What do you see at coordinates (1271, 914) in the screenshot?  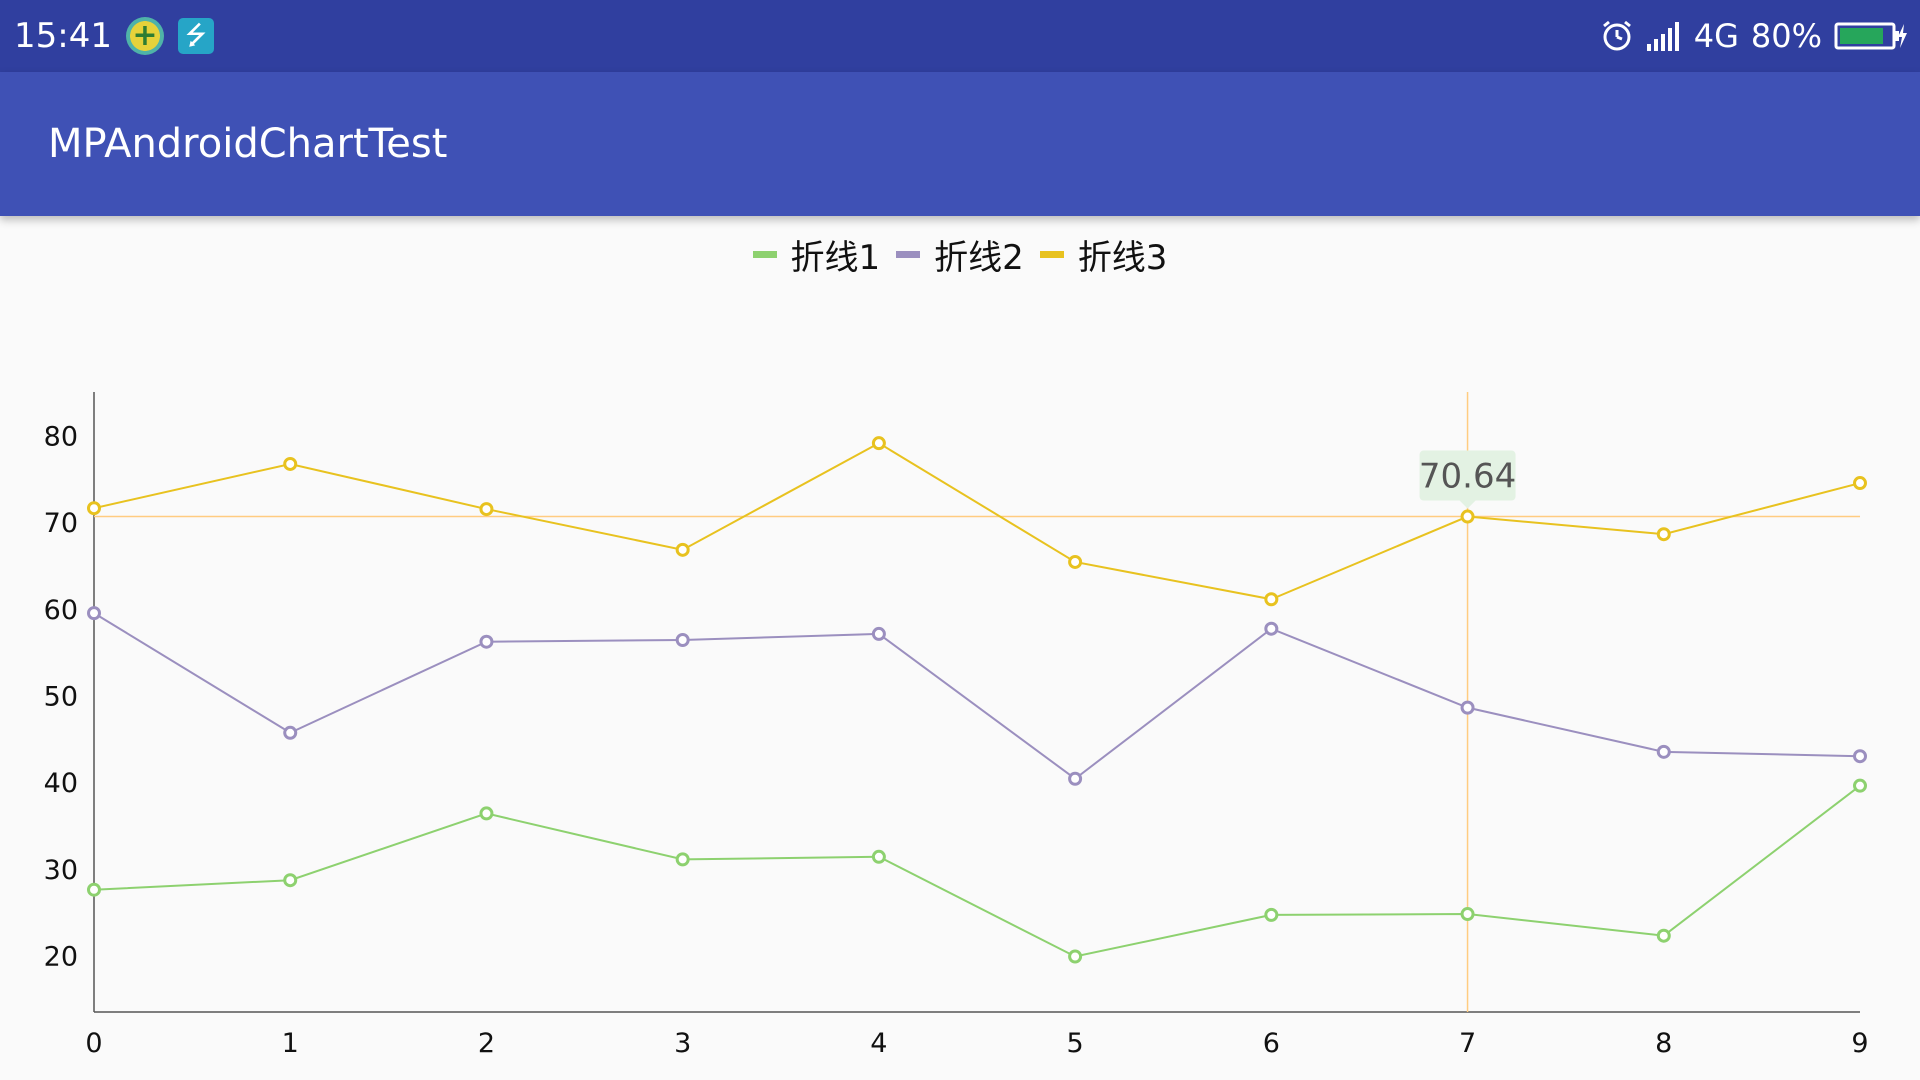 I see `data-point-series-1-x6` at bounding box center [1271, 914].